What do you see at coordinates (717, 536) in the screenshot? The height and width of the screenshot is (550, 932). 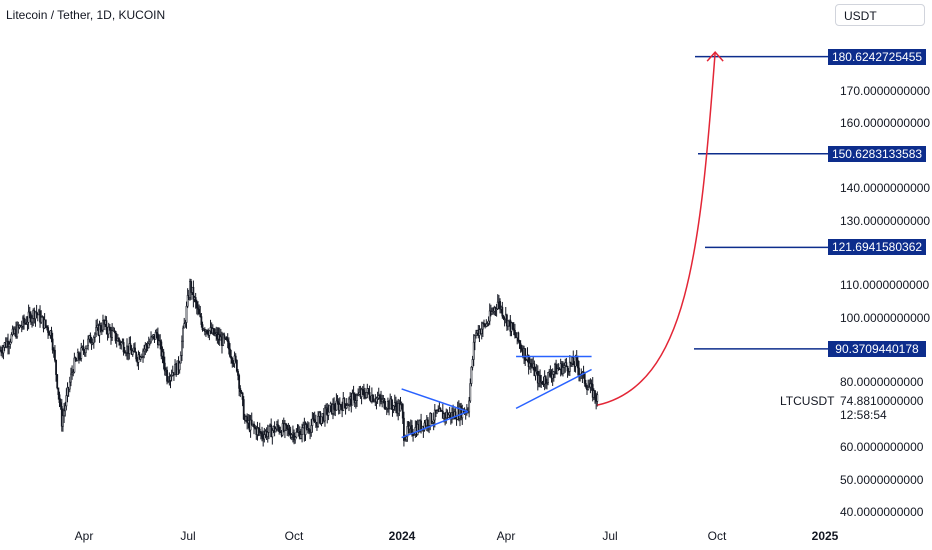 I see `time-tick-label: Oct` at bounding box center [717, 536].